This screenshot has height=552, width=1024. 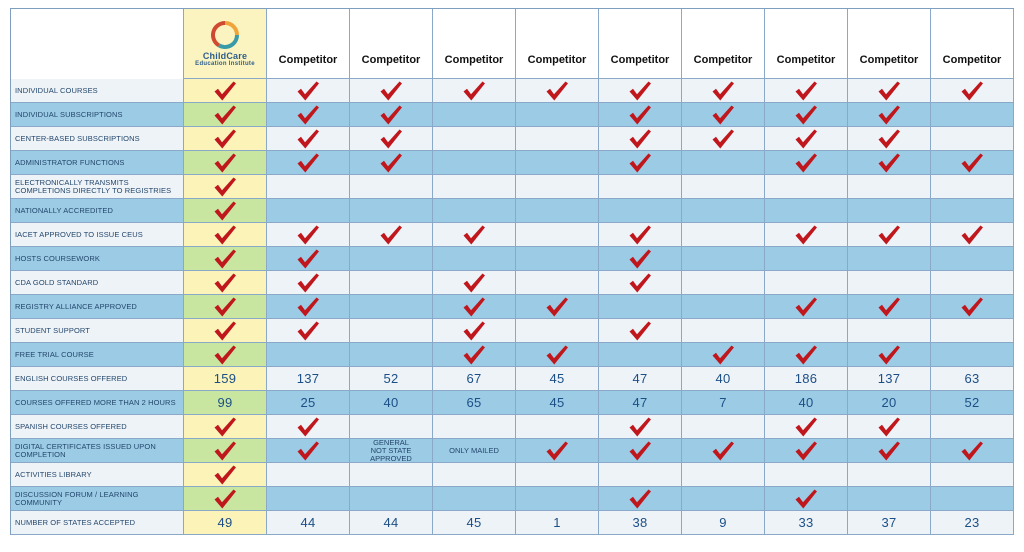 I want to click on competitor-cell: 1, so click(x=557, y=523).